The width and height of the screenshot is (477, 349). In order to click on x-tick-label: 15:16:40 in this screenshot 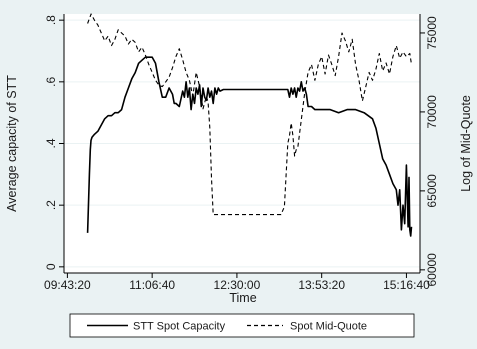, I will do `click(406, 285)`.